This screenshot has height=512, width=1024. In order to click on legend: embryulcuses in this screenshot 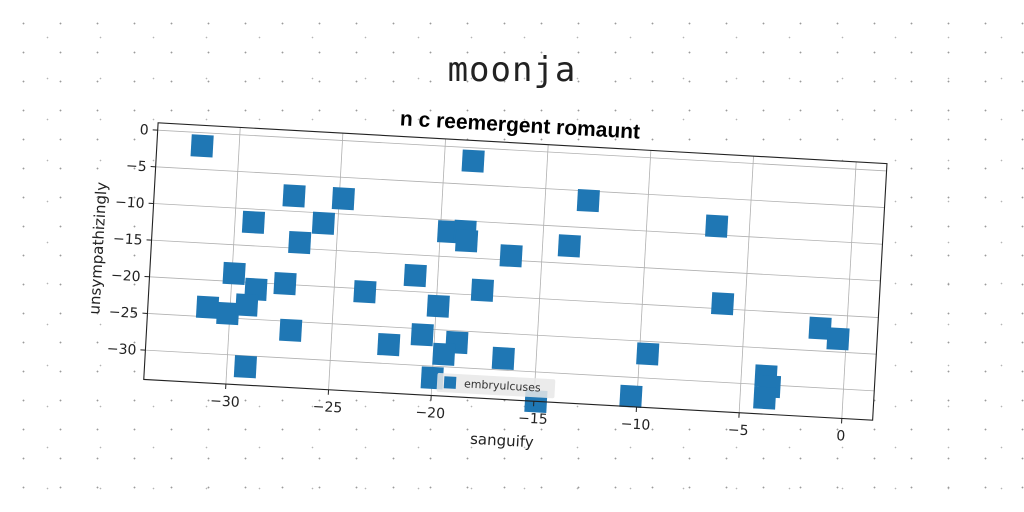, I will do `click(496, 385)`.